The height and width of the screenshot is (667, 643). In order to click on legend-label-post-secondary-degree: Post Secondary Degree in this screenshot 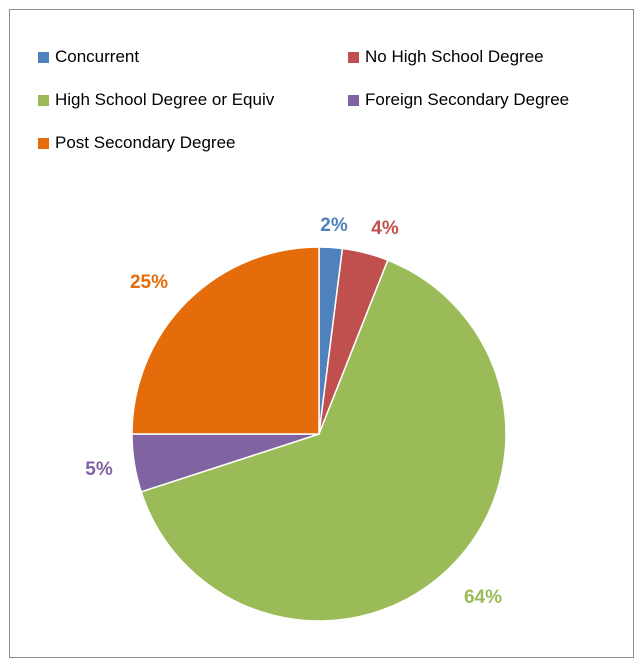, I will do `click(145, 142)`.